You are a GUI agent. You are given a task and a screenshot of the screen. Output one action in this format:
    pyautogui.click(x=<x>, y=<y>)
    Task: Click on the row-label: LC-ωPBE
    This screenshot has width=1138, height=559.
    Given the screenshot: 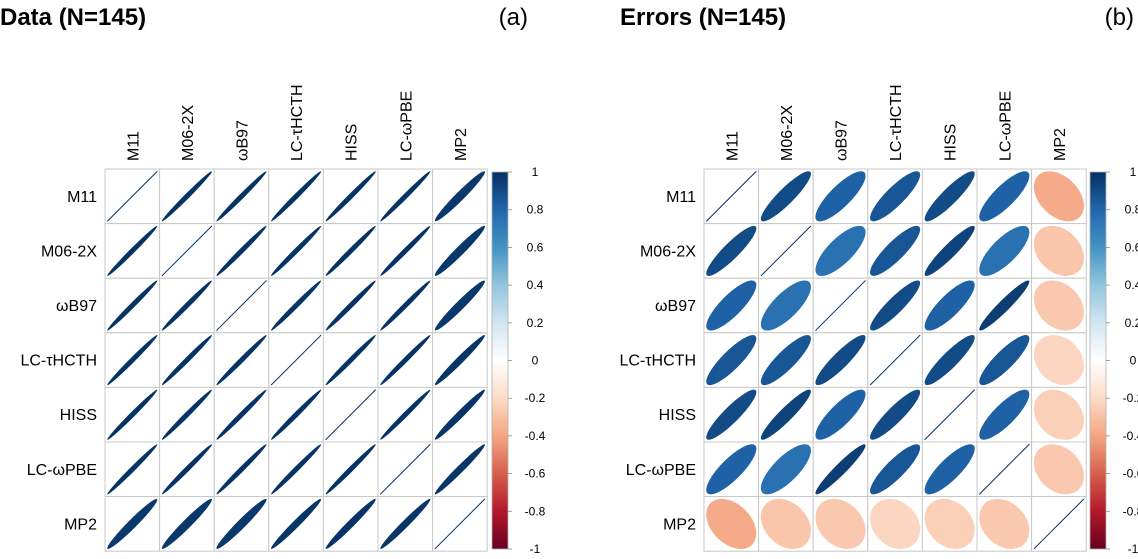 What is the action you would take?
    pyautogui.click(x=62, y=470)
    